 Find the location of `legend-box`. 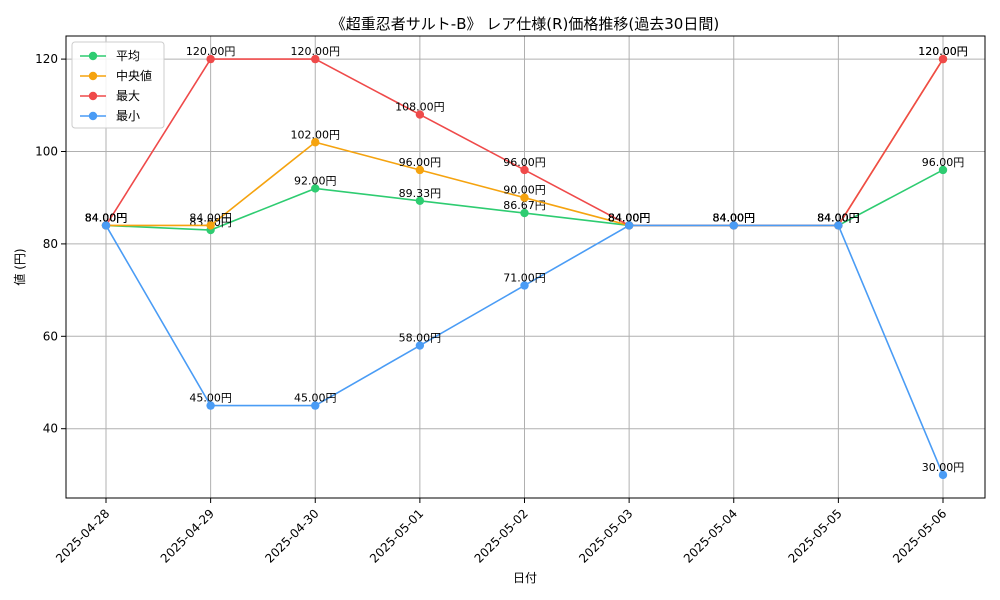

legend-box is located at coordinates (118, 85).